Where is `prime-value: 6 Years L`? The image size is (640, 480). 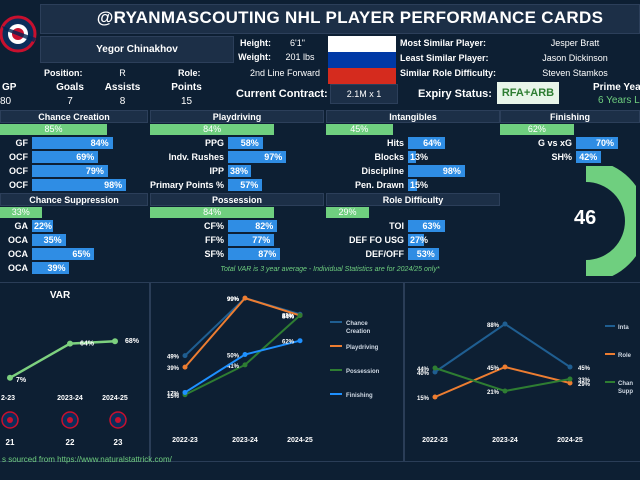 prime-value: 6 Years L is located at coordinates (619, 100).